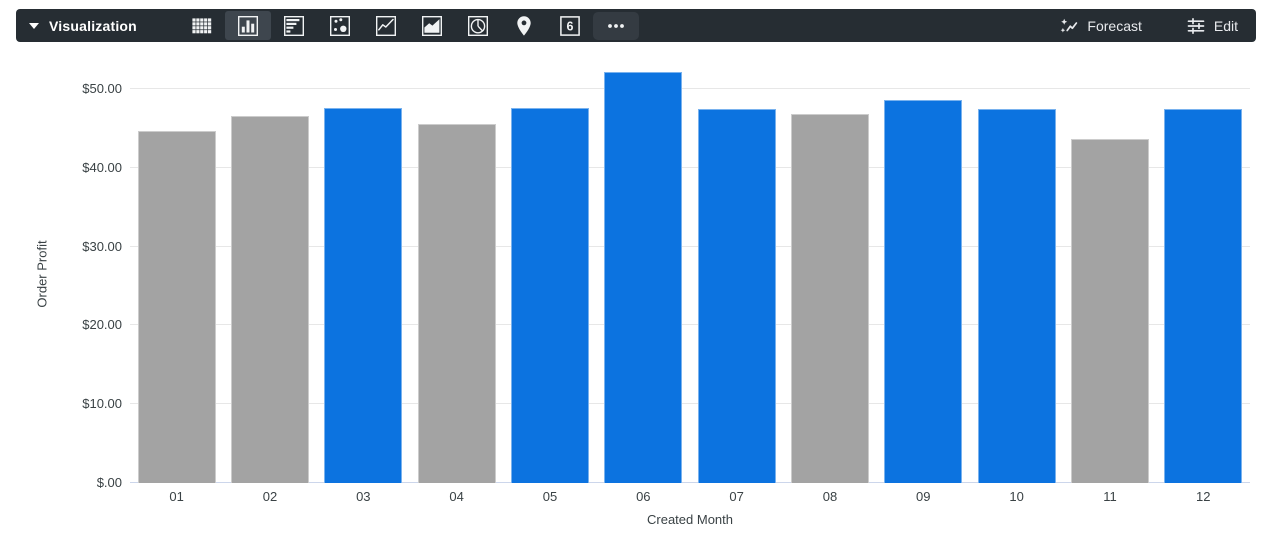  Describe the element at coordinates (1196, 25) in the screenshot. I see `tune-sliders-icon` at that location.